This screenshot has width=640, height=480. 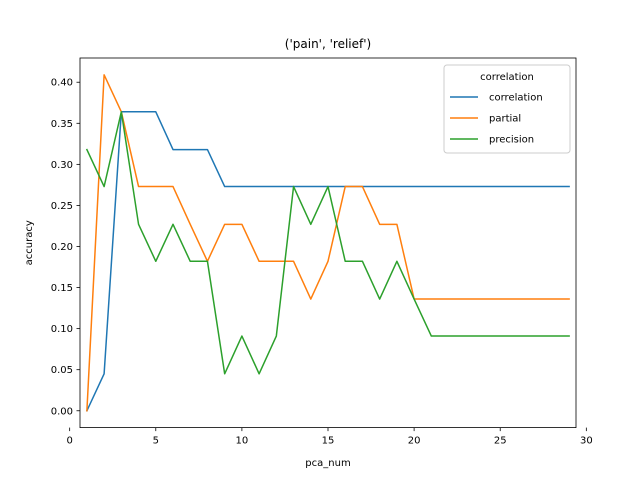 What do you see at coordinates (516, 98) in the screenshot?
I see `legend-label-correlation: correlation` at bounding box center [516, 98].